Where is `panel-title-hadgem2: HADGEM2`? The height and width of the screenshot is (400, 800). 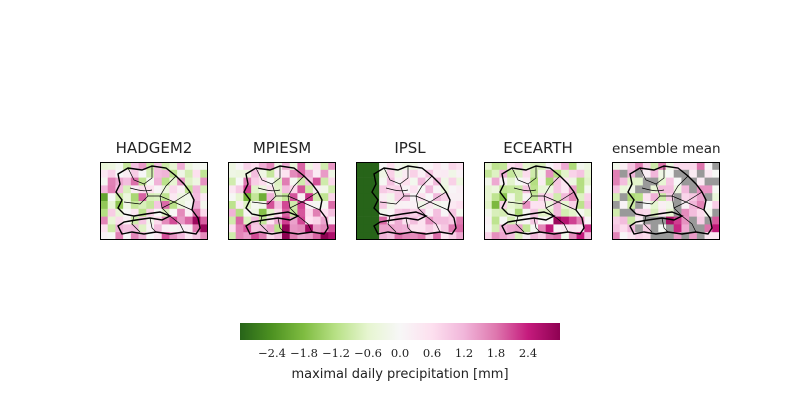 panel-title-hadgem2: HADGEM2 is located at coordinates (154, 148).